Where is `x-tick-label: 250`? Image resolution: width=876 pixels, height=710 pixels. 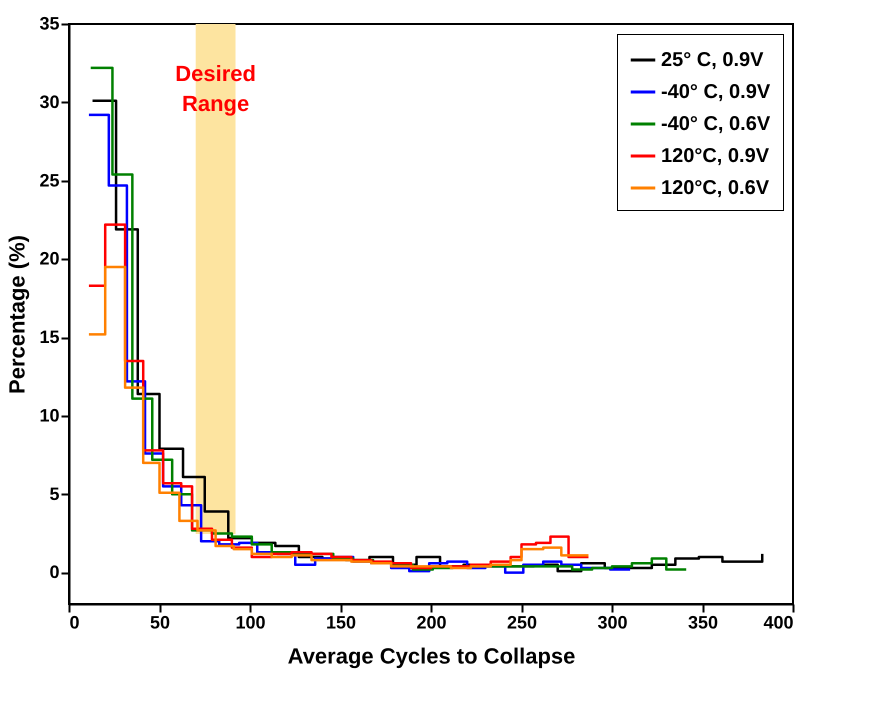
x-tick-label: 250 is located at coordinates (522, 622).